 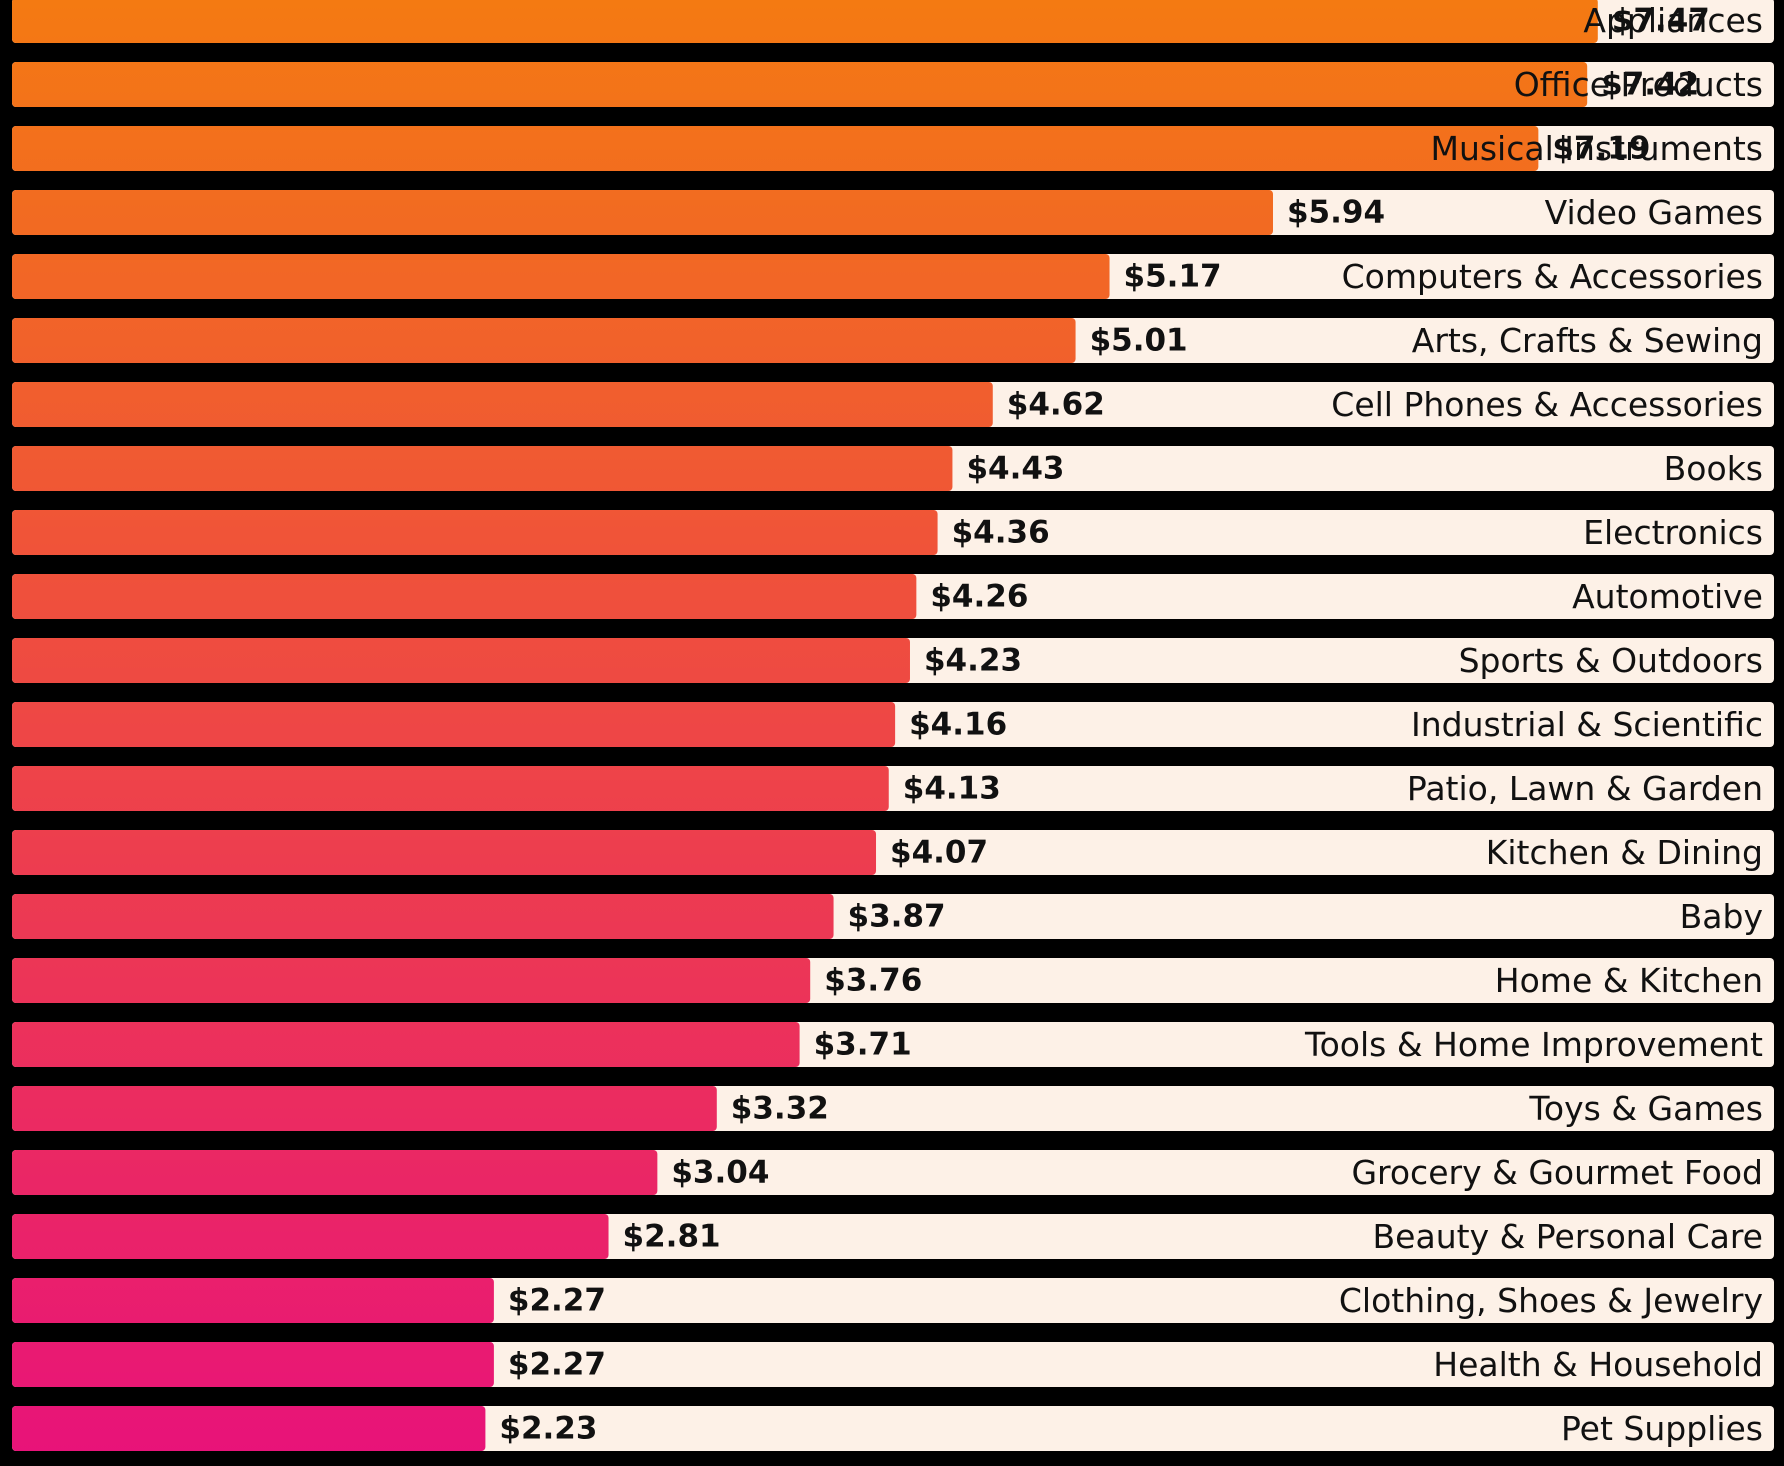 What do you see at coordinates (1551, 1300) in the screenshot?
I see `category-label: Clothing, Shoes & Jewelry` at bounding box center [1551, 1300].